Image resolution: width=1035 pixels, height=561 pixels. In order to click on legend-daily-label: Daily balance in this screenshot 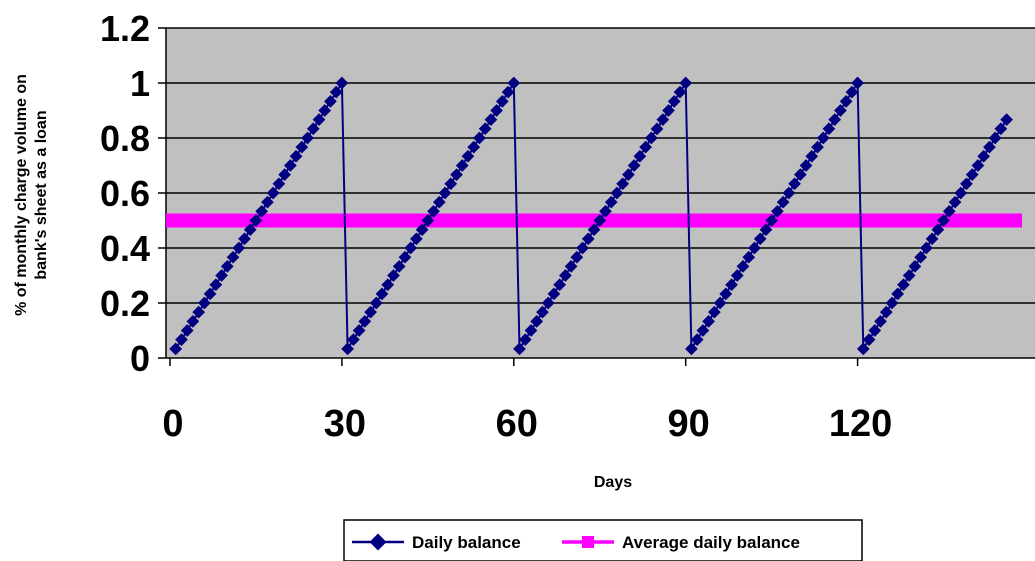, I will do `click(466, 542)`.